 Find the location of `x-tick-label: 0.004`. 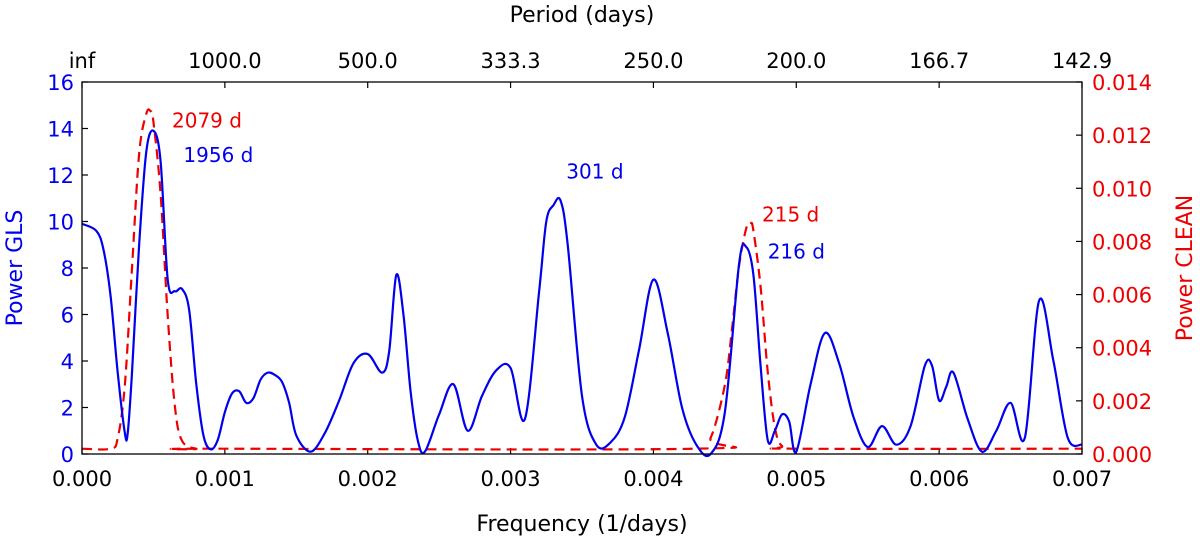

x-tick-label: 0.004 is located at coordinates (653, 479).